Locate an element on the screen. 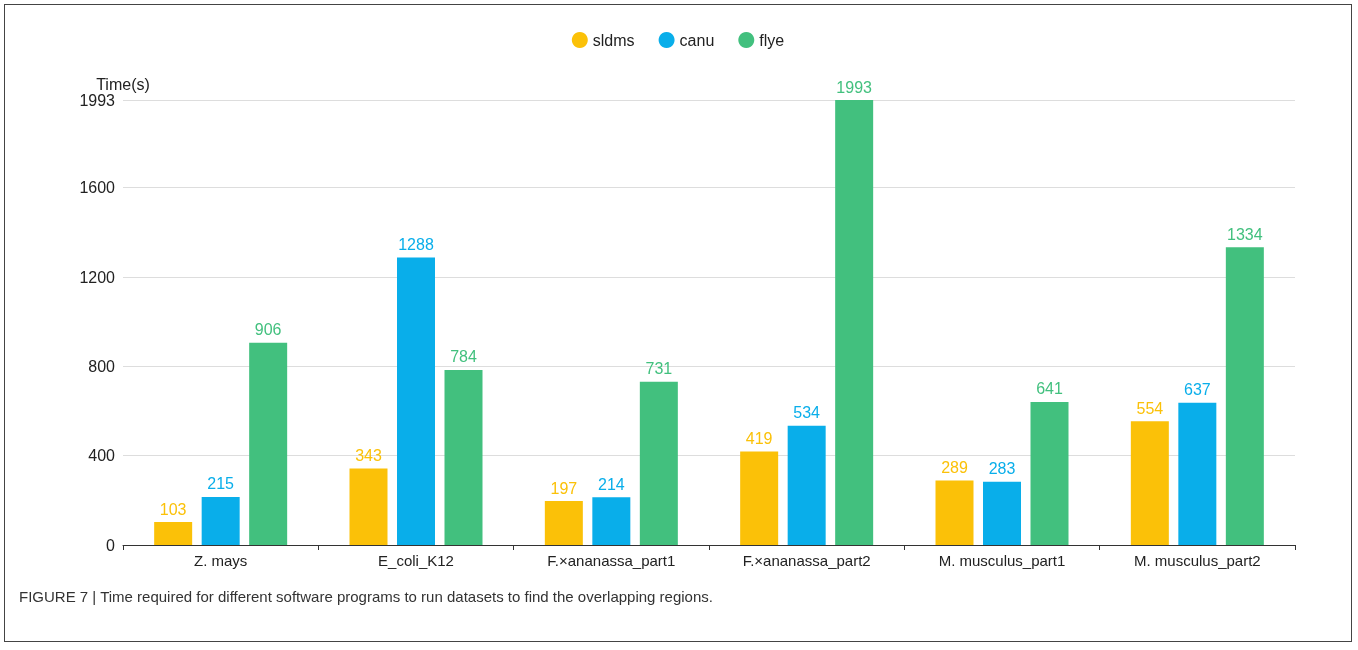 Image resolution: width=1358 pixels, height=650 pixels. data-label: 419 is located at coordinates (759, 438).